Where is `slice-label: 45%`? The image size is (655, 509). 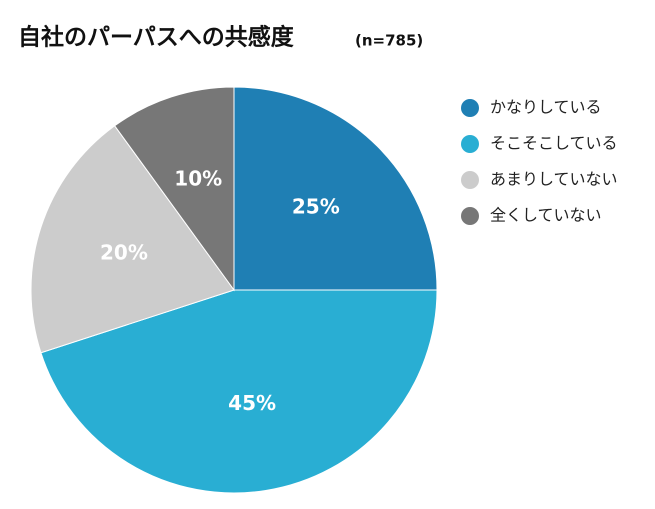
slice-label: 45% is located at coordinates (252, 403).